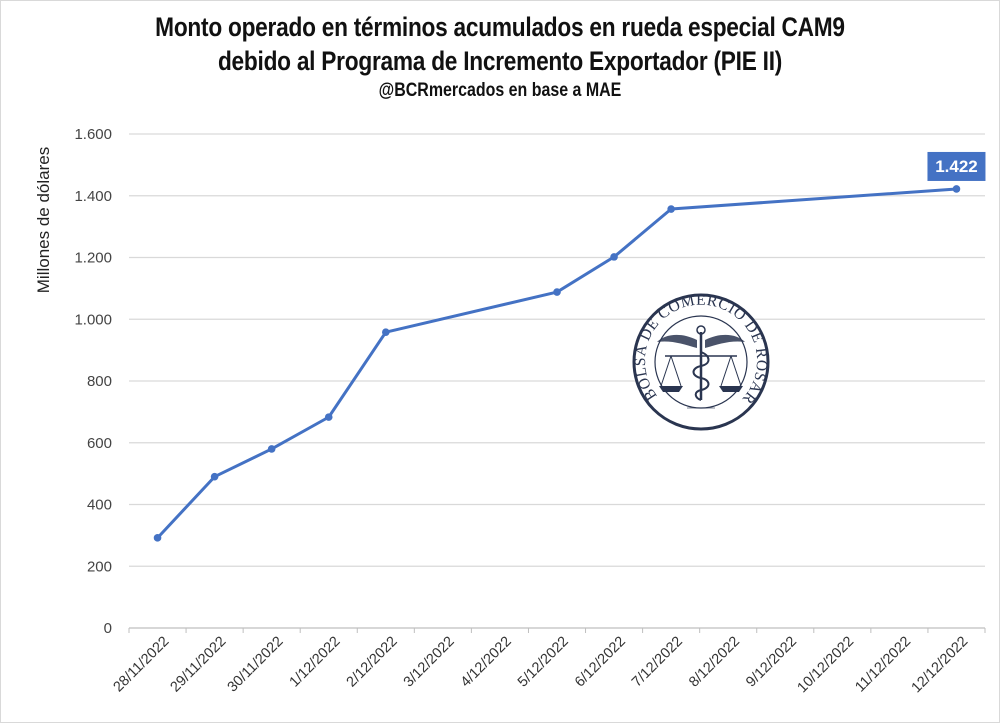 This screenshot has width=1000, height=723. What do you see at coordinates (500, 90) in the screenshot?
I see `chart-subtitle: @BCRmercados en base a MAE` at bounding box center [500, 90].